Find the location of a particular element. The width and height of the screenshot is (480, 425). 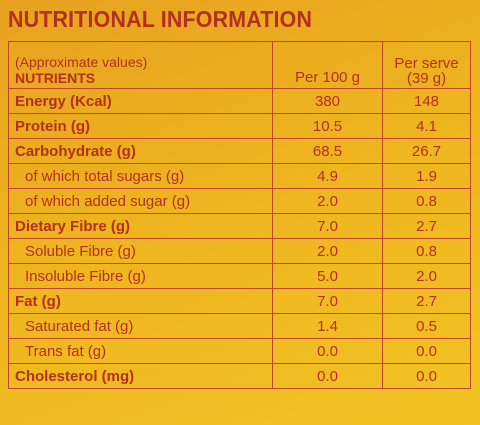

nutrient-name: Carbohydrate (g) is located at coordinates (140, 151).